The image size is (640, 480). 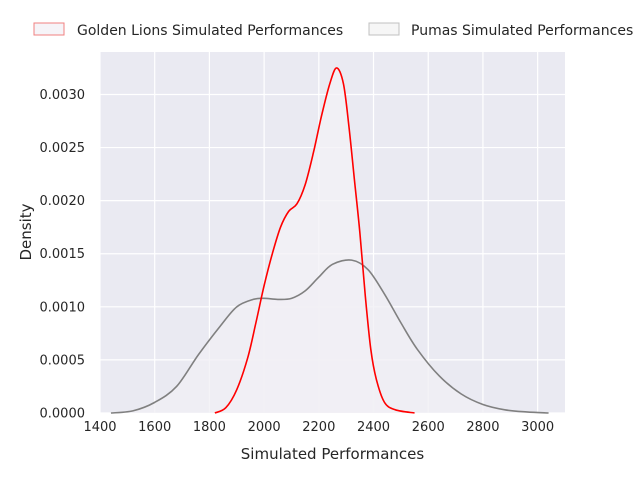 I want to click on x-tick-label: 1600, so click(x=154, y=427).